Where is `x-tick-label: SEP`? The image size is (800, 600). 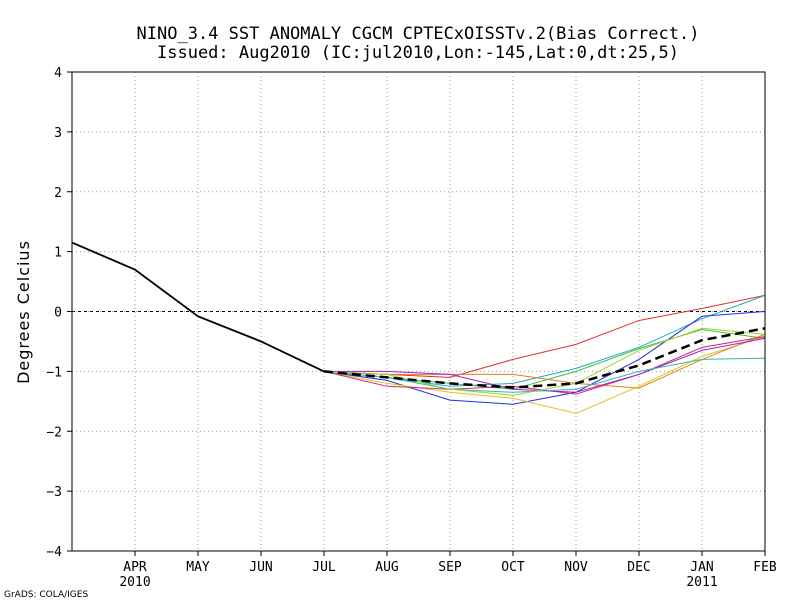 x-tick-label: SEP is located at coordinates (450, 567).